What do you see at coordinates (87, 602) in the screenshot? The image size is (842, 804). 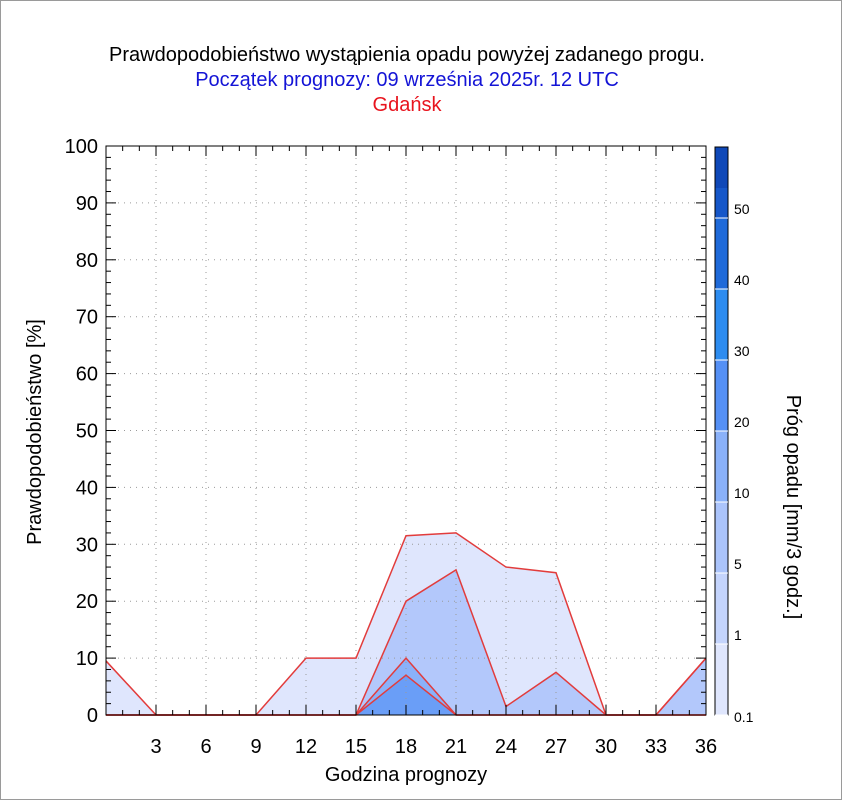 I see `y-tick-label: 20` at bounding box center [87, 602].